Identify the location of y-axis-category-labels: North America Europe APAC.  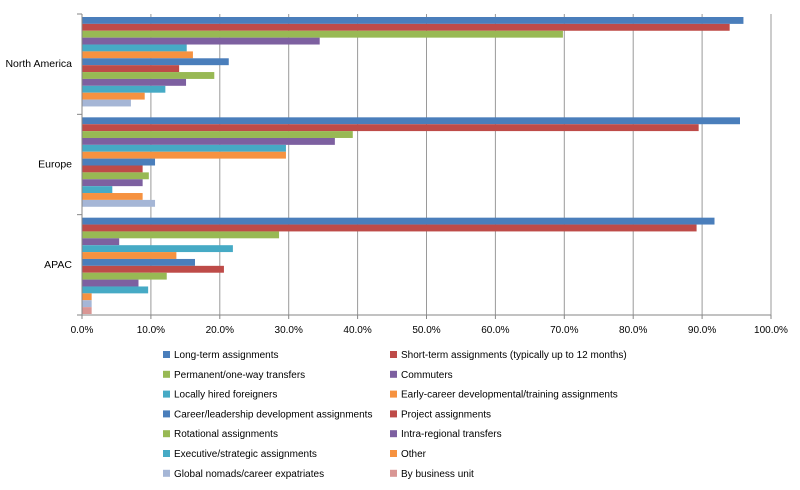
(38, 164).